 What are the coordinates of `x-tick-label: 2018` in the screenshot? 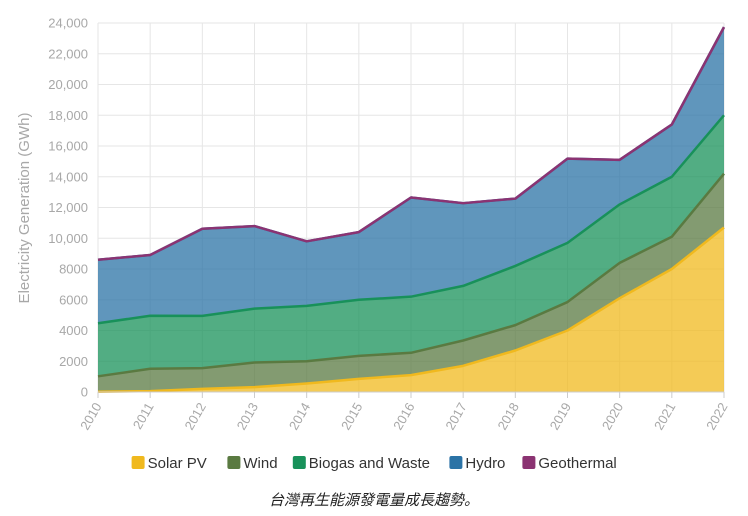 It's located at (507, 416).